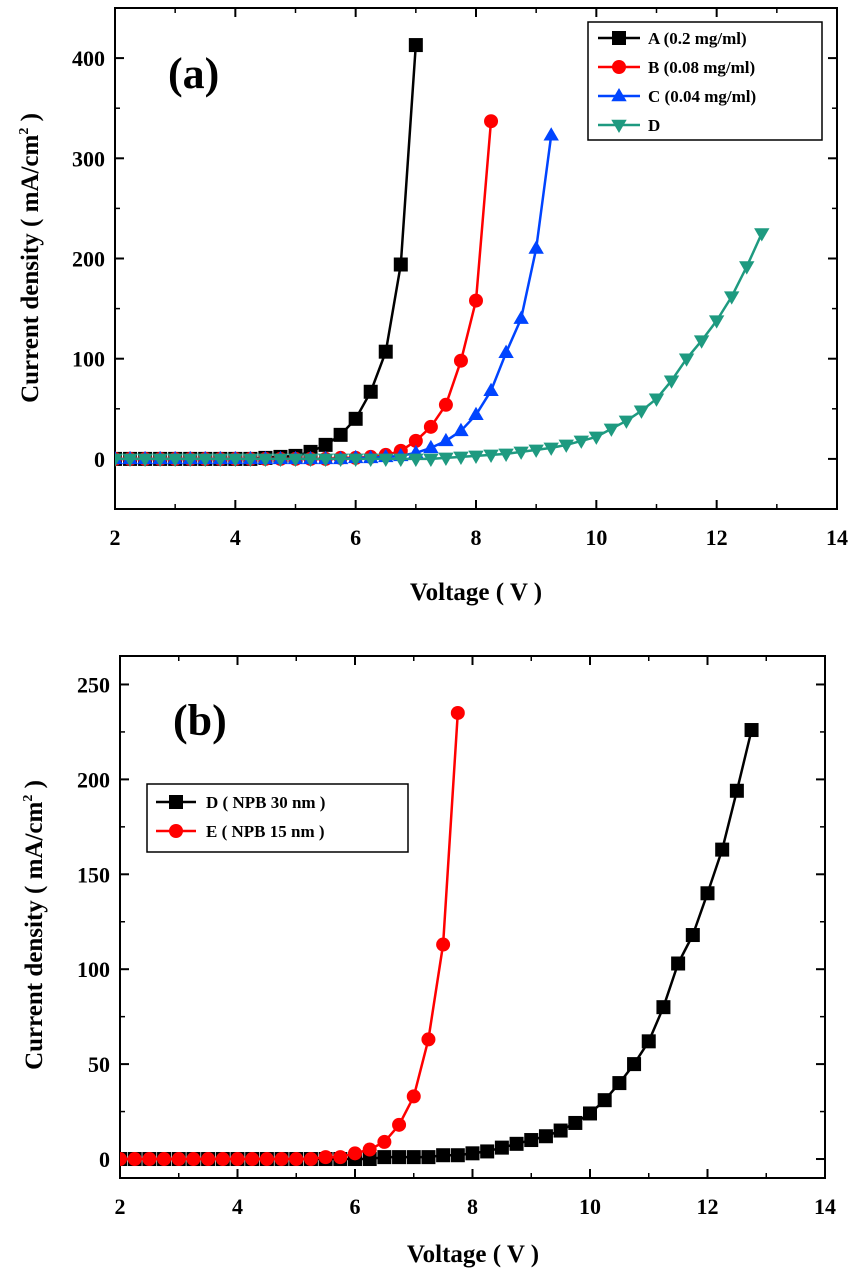 The width and height of the screenshot is (853, 1271). I want to click on legend-entry: E ( NPB 15 nm ), so click(240, 831).